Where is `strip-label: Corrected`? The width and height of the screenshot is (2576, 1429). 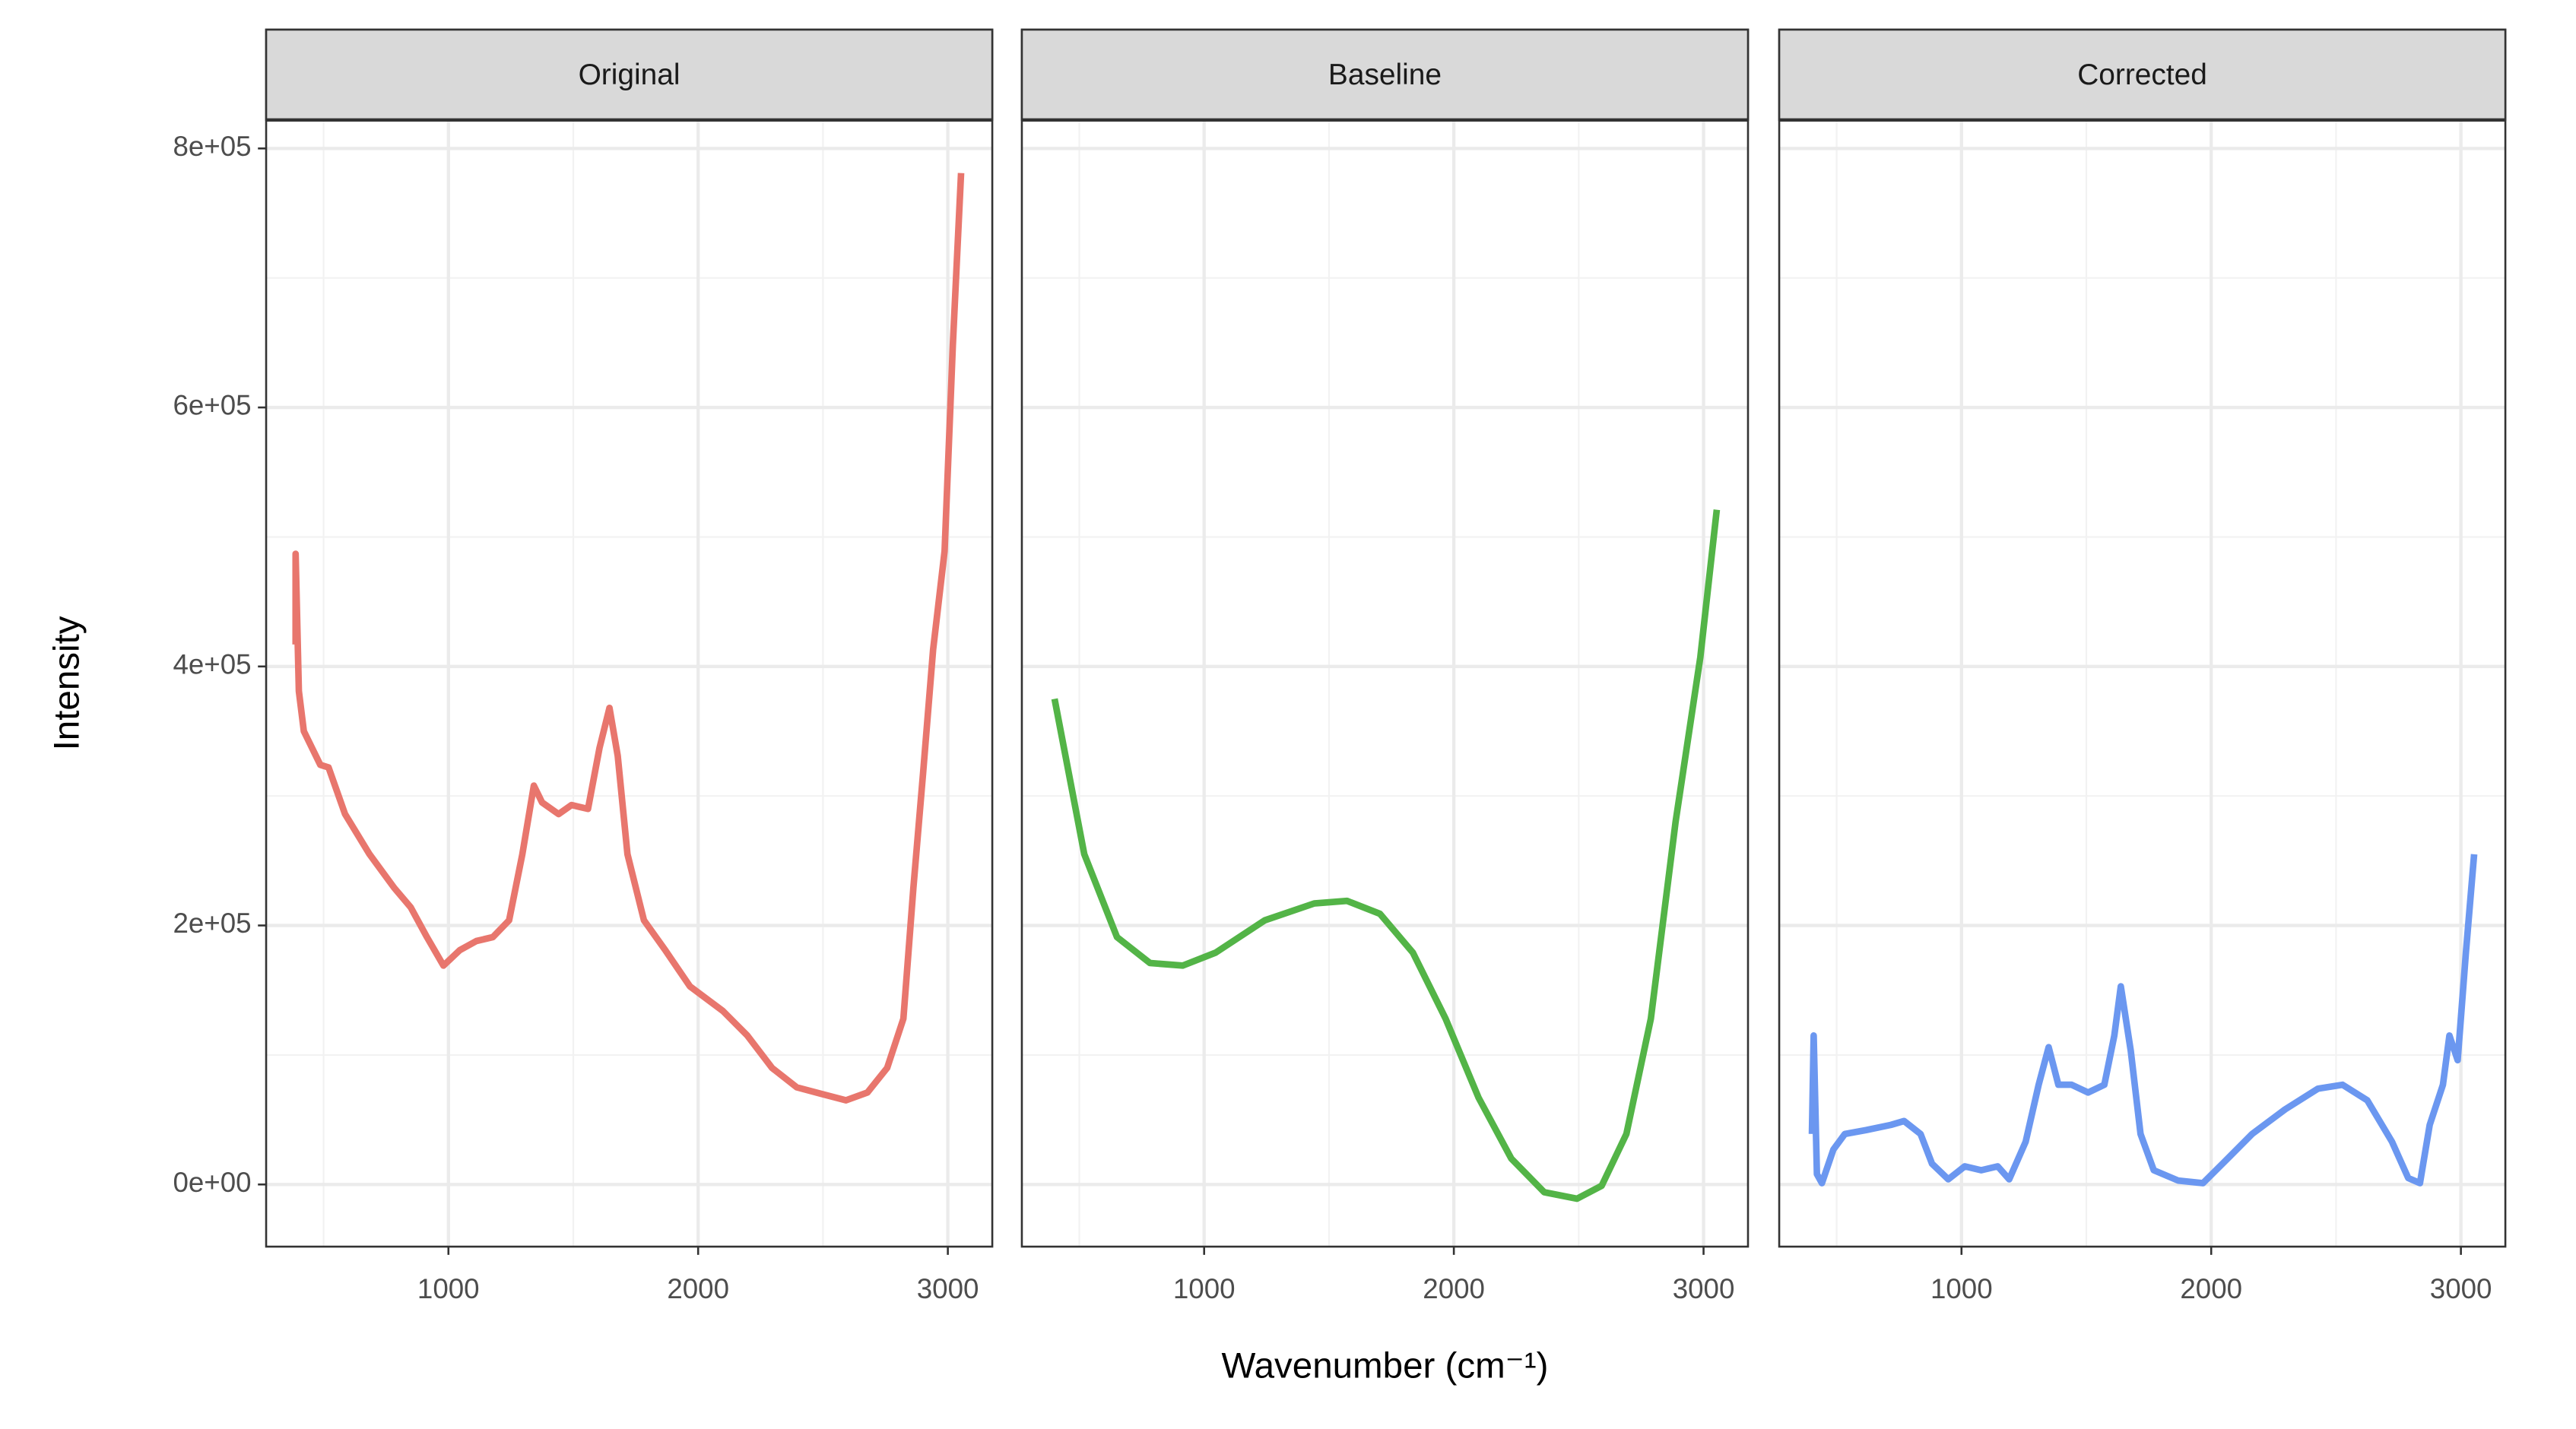 strip-label: Corrected is located at coordinates (2142, 75).